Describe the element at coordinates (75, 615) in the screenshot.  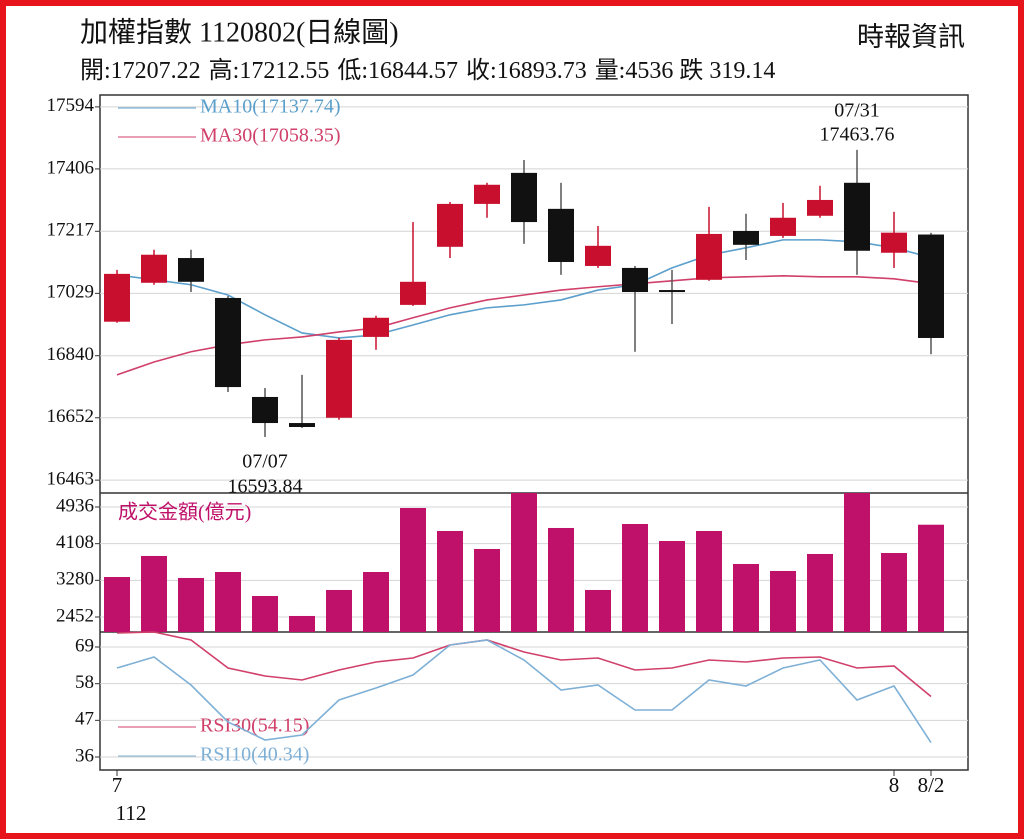
I see `volume-tick-label: 2452` at that location.